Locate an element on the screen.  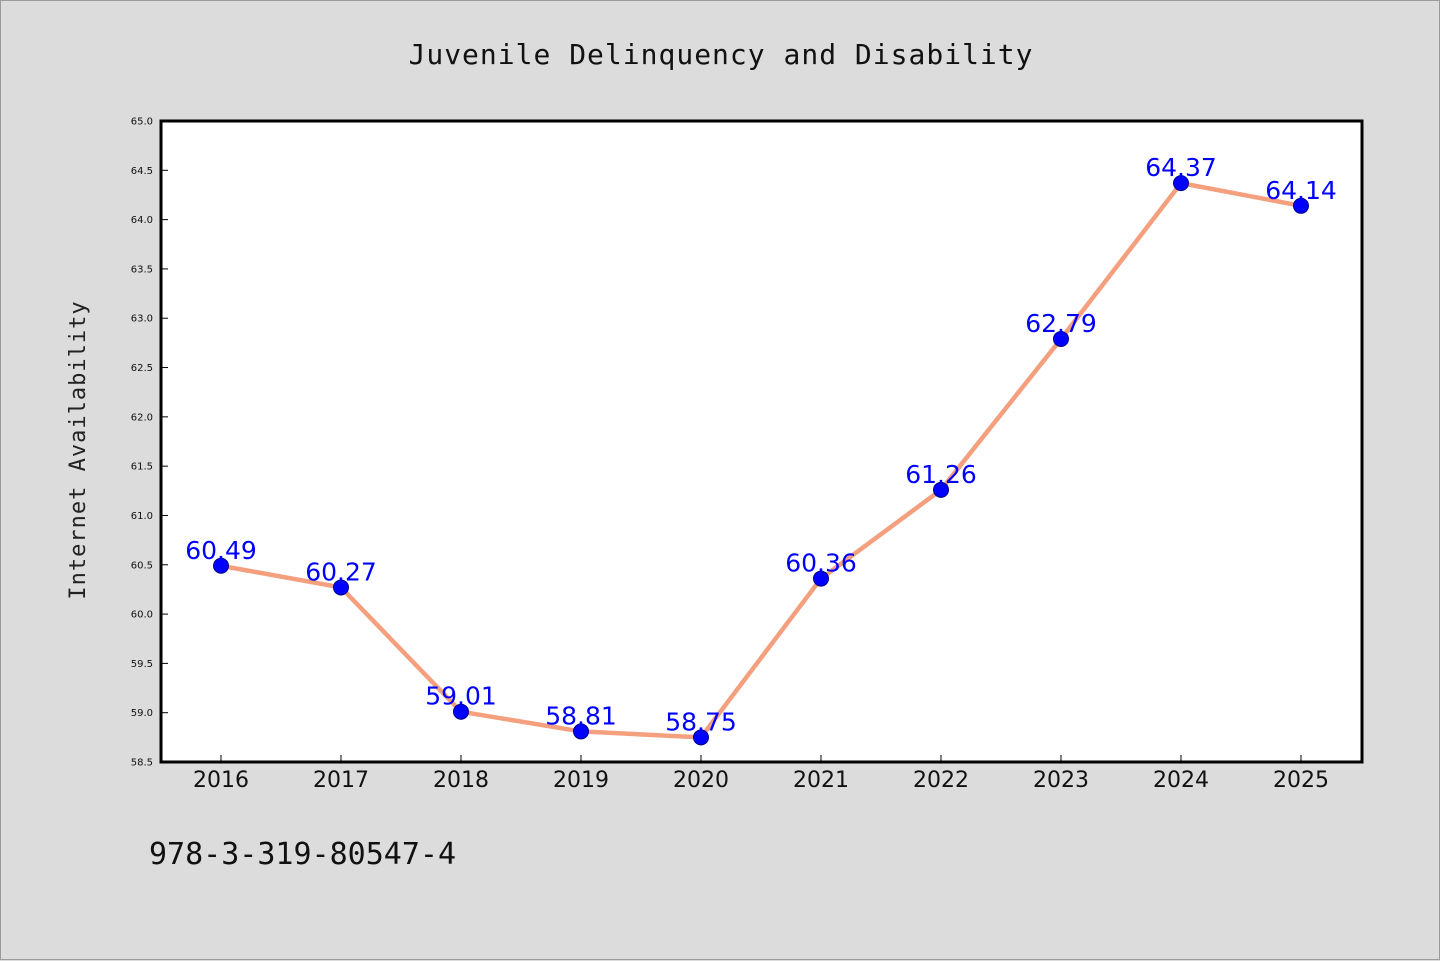
data-label: 64.37 is located at coordinates (1181, 167).